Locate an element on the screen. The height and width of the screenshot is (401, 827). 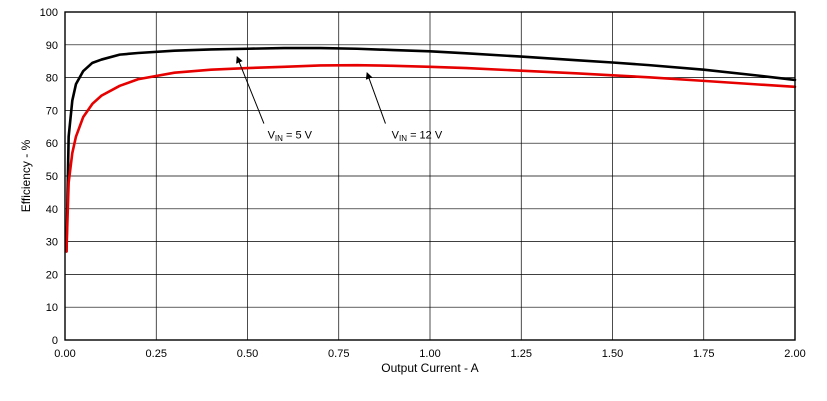
y-axis-tick-labels: 0 10 20 30 40 50 60 70 80 90 100 is located at coordinates (49, 177).